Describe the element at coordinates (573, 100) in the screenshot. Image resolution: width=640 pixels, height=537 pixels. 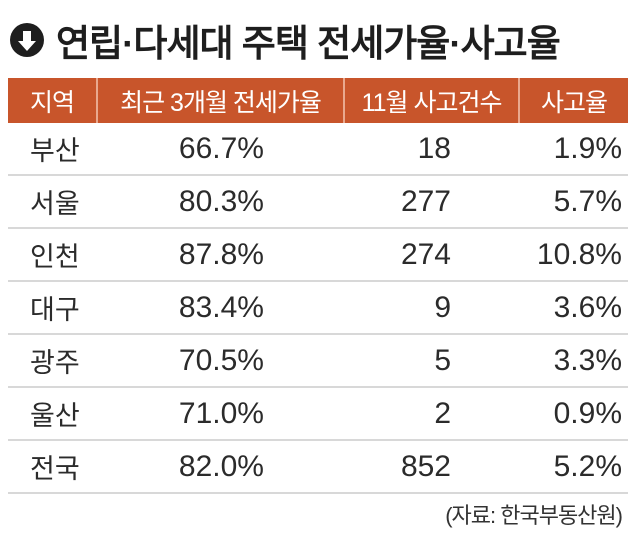
I see `column-header-rate: 사고율` at that location.